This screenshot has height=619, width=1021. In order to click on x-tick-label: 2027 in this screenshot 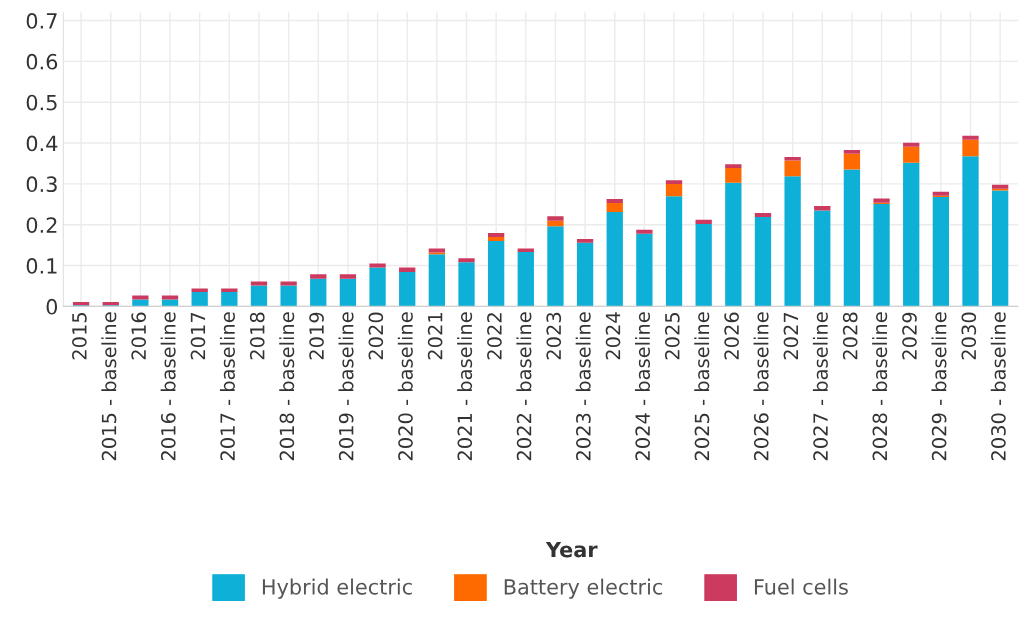, I will do `click(791, 336)`.